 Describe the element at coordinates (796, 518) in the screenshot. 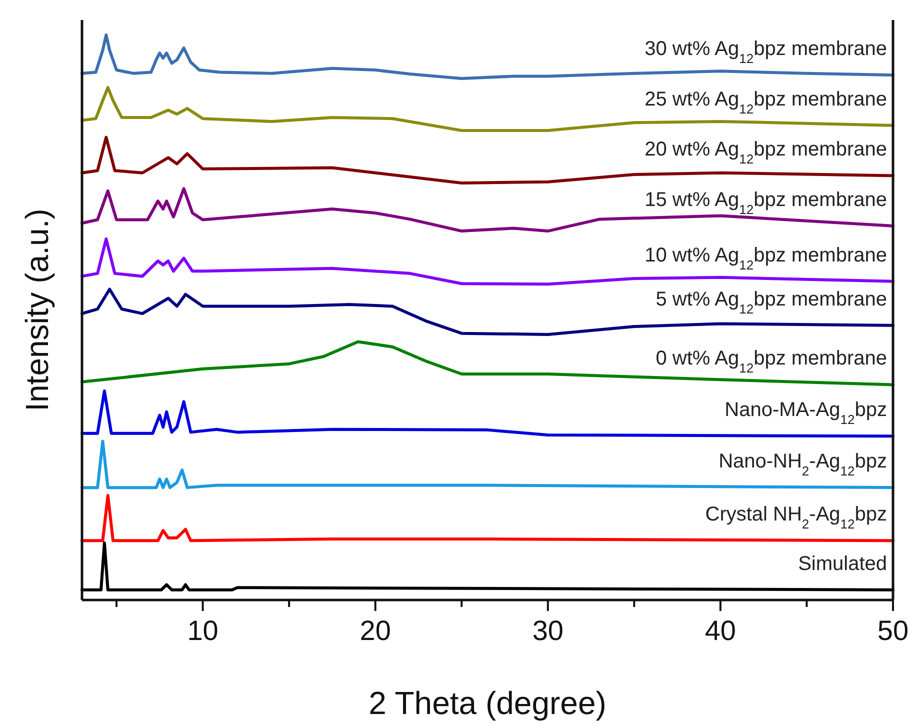

I see `series-label: Crystal NH$_{2}$-Ag$_{12}$bpz` at that location.